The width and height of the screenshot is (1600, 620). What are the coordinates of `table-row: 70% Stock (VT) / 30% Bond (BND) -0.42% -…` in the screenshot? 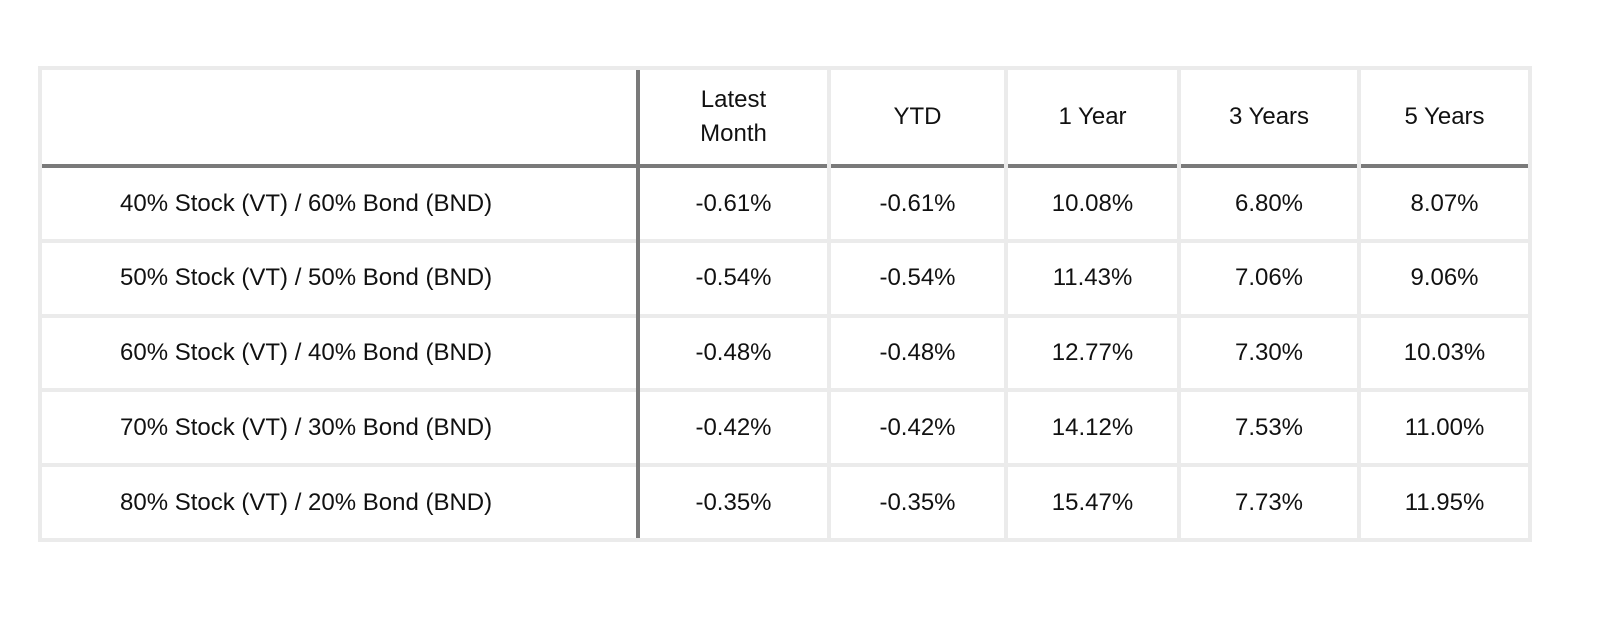 It's located at (785, 427).